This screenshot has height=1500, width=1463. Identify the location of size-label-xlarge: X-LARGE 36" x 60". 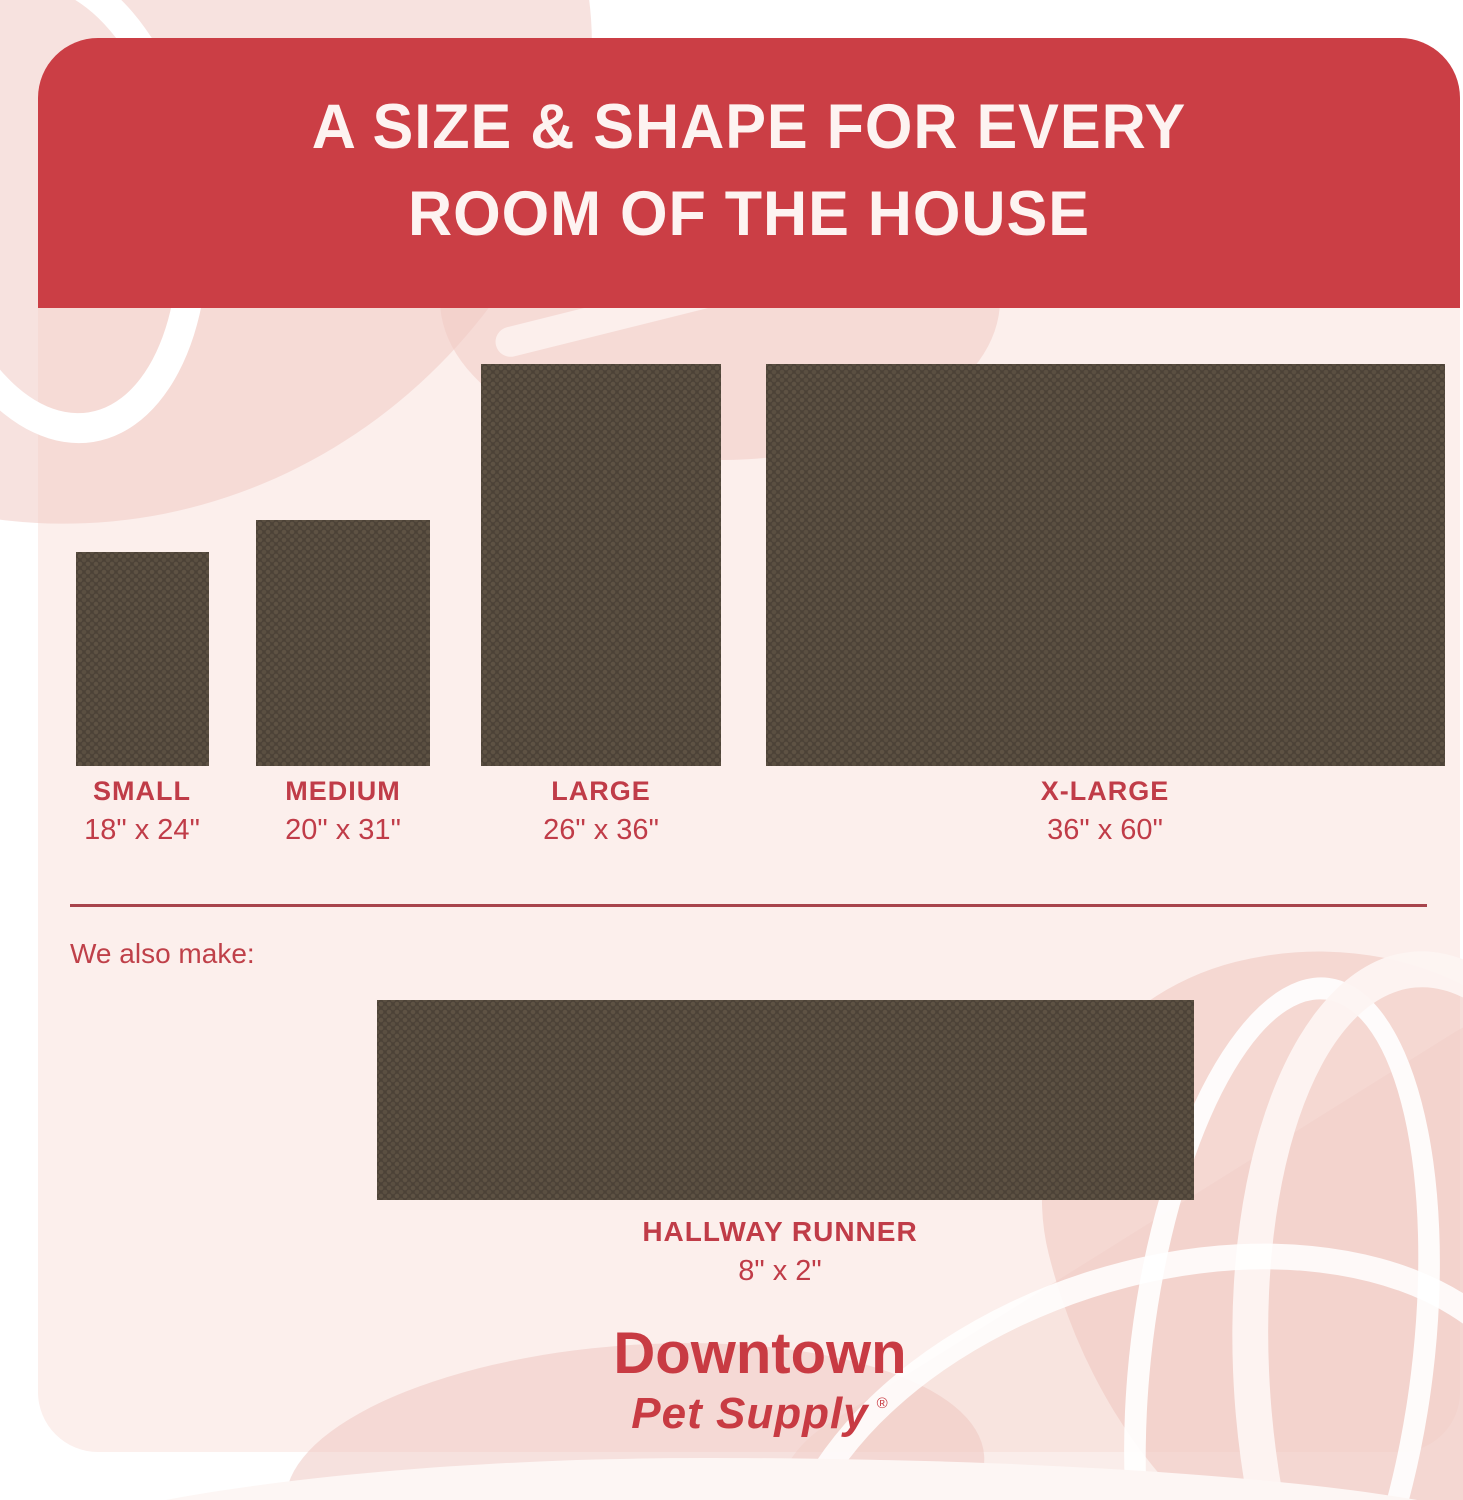
(1105, 811).